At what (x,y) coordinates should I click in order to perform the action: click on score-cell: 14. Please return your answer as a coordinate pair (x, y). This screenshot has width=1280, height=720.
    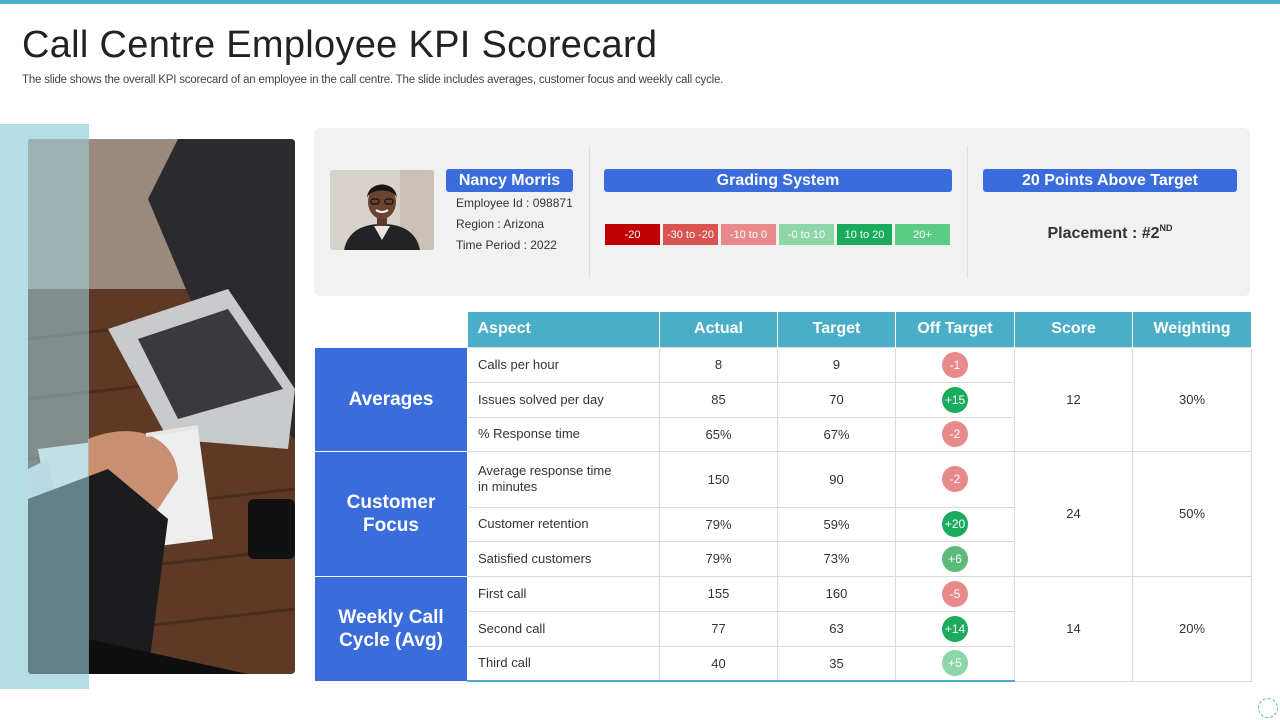
    Looking at the image, I should click on (1073, 628).